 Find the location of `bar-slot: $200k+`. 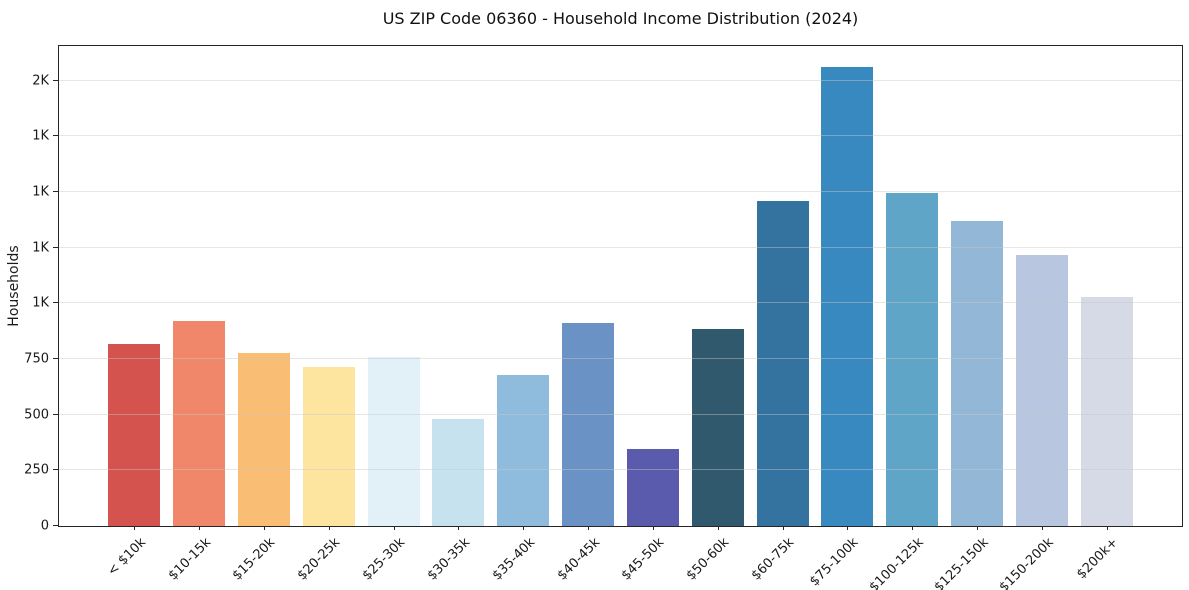

bar-slot: $200k+ is located at coordinates (1106, 314).